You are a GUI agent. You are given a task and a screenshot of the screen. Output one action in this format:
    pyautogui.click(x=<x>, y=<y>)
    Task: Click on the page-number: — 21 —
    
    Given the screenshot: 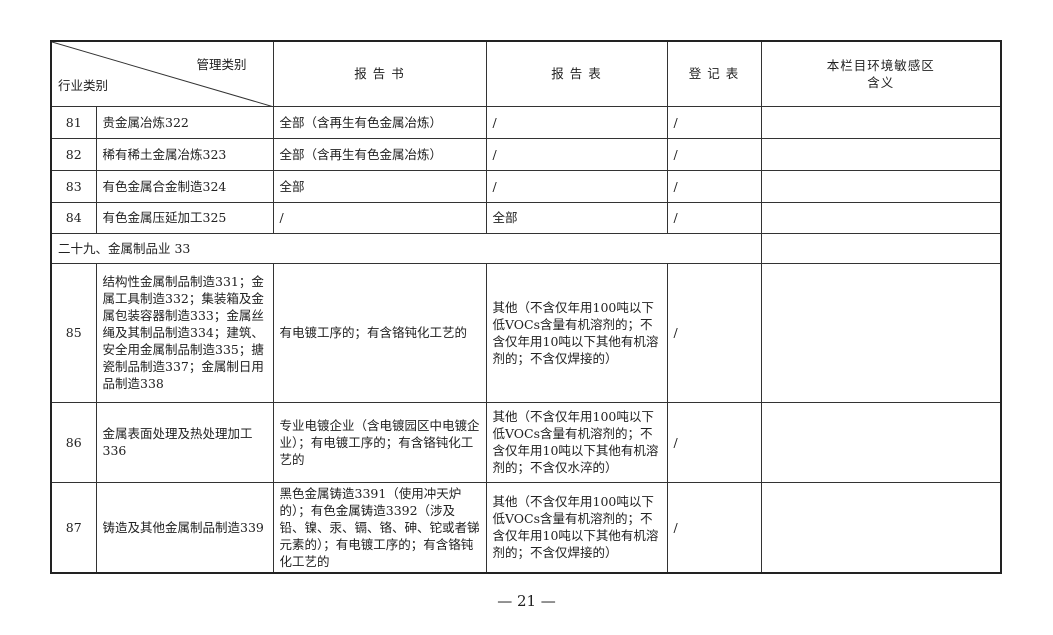 What is the action you would take?
    pyautogui.click(x=526, y=601)
    